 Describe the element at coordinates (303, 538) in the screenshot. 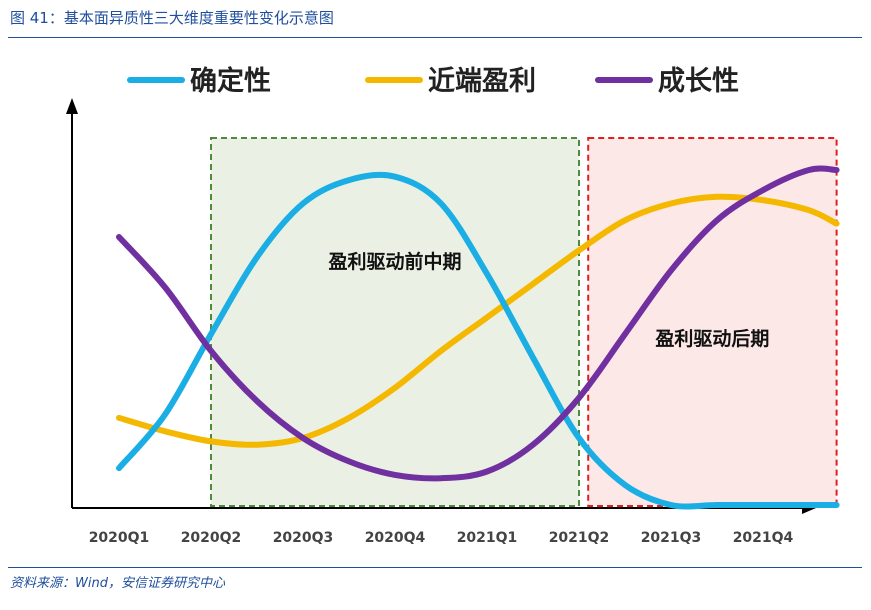

I see `x-tick-label: 2020Q3` at that location.